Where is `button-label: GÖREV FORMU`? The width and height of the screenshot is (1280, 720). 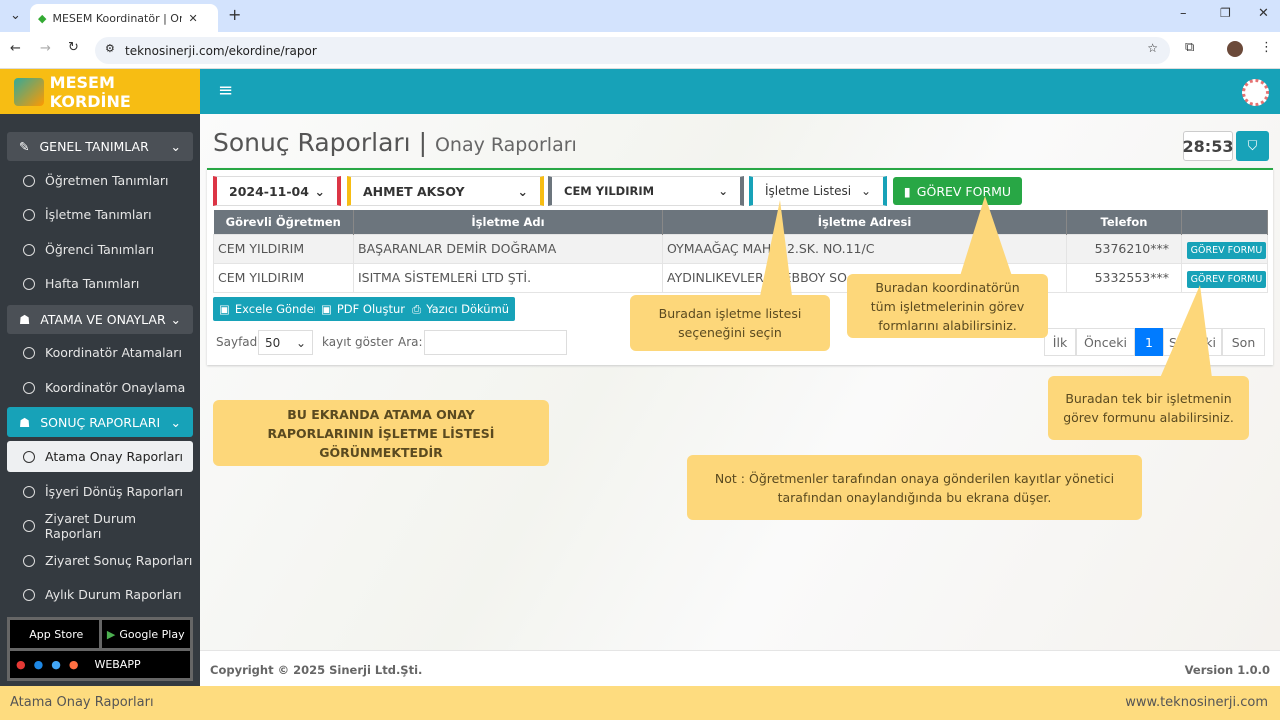 button-label: GÖREV FORMU is located at coordinates (964, 191).